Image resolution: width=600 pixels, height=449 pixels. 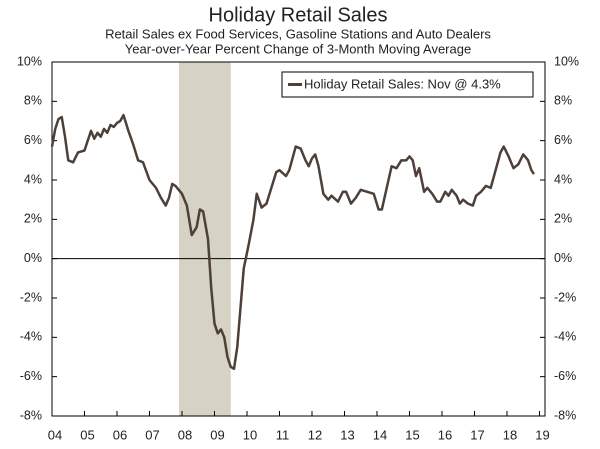 What do you see at coordinates (563, 101) in the screenshot?
I see `y2-tick-label: 8%` at bounding box center [563, 101].